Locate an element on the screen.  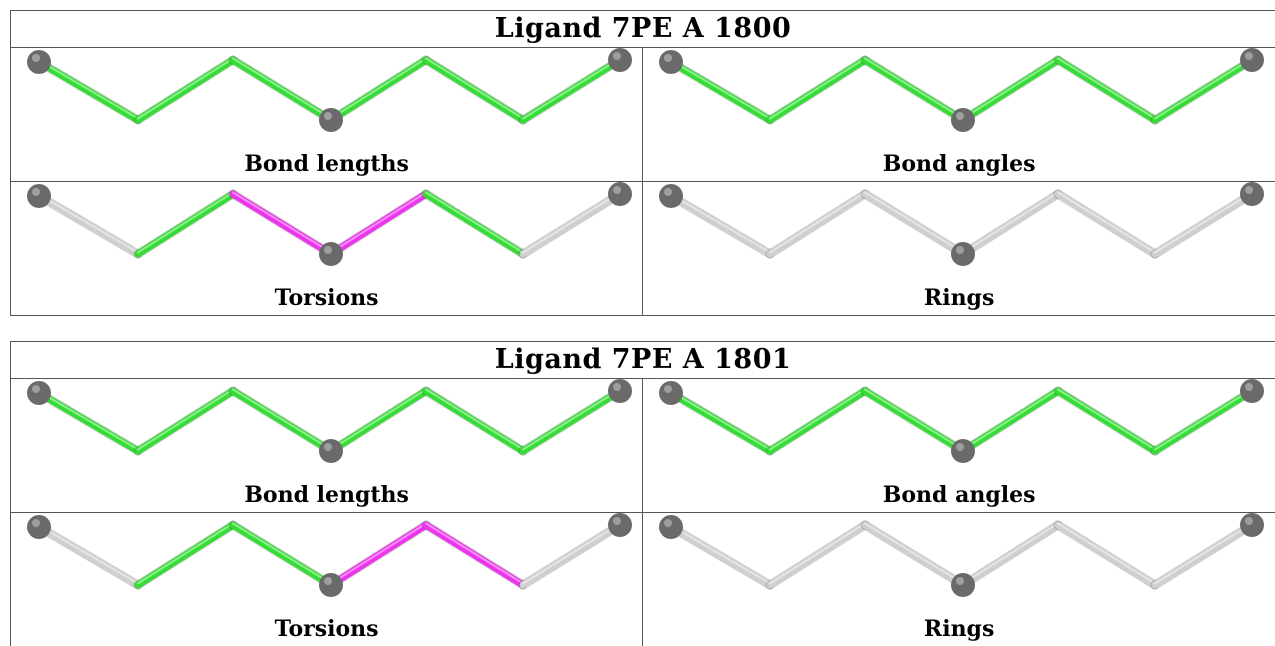
ligand-title: Ligand 7PE A 1800 is located at coordinates (643, 29).